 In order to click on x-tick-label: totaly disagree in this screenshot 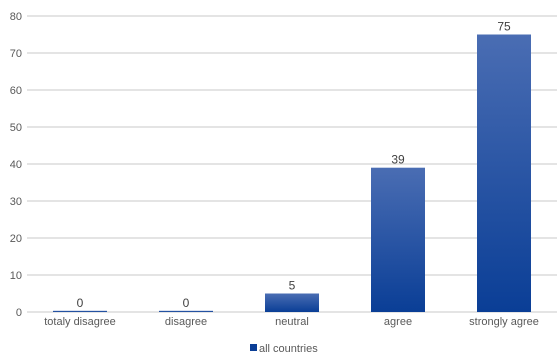, I will do `click(80, 322)`.